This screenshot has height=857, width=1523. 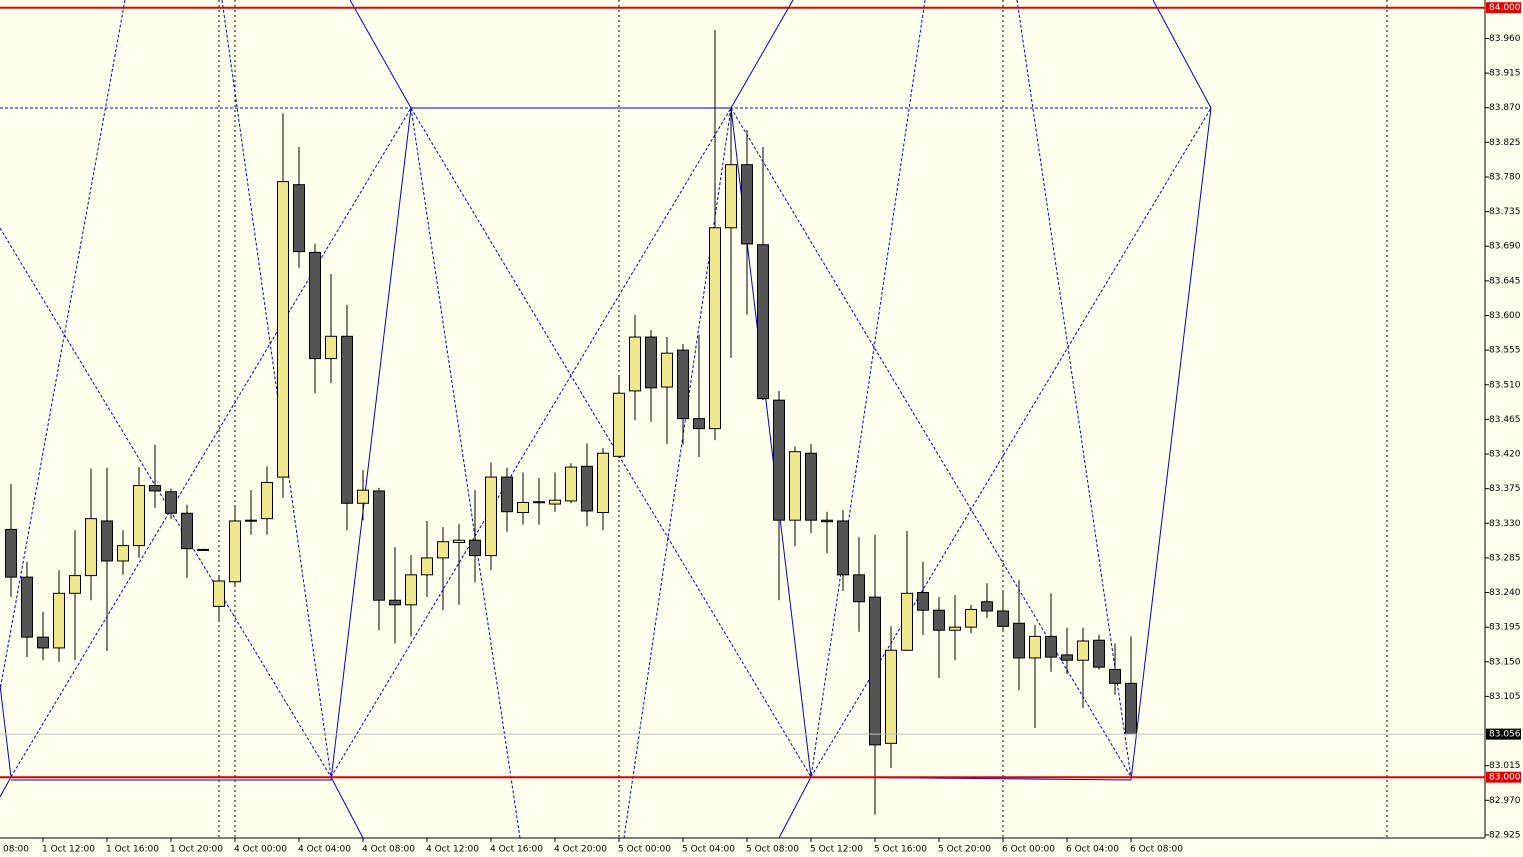 I want to click on level-label-box, so click(x=1503, y=8).